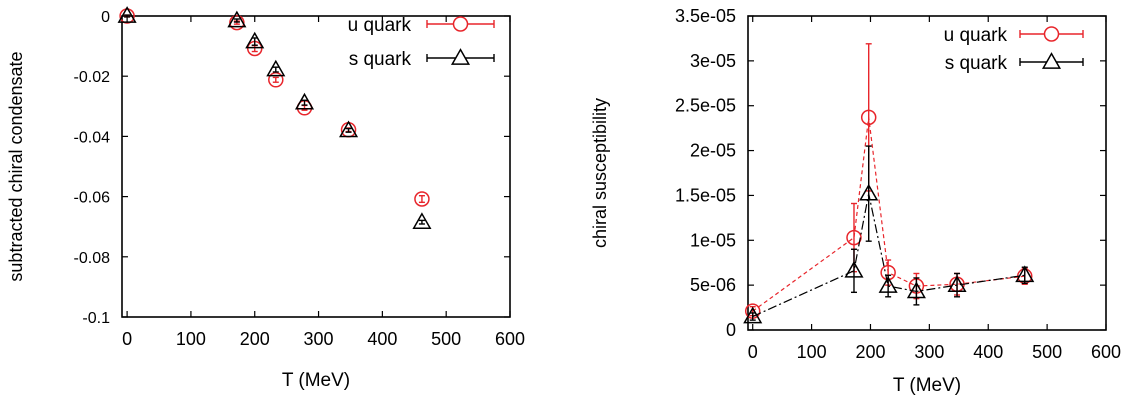 Image resolution: width=1139 pixels, height=401 pixels. I want to click on series-line, so click(888, 255).